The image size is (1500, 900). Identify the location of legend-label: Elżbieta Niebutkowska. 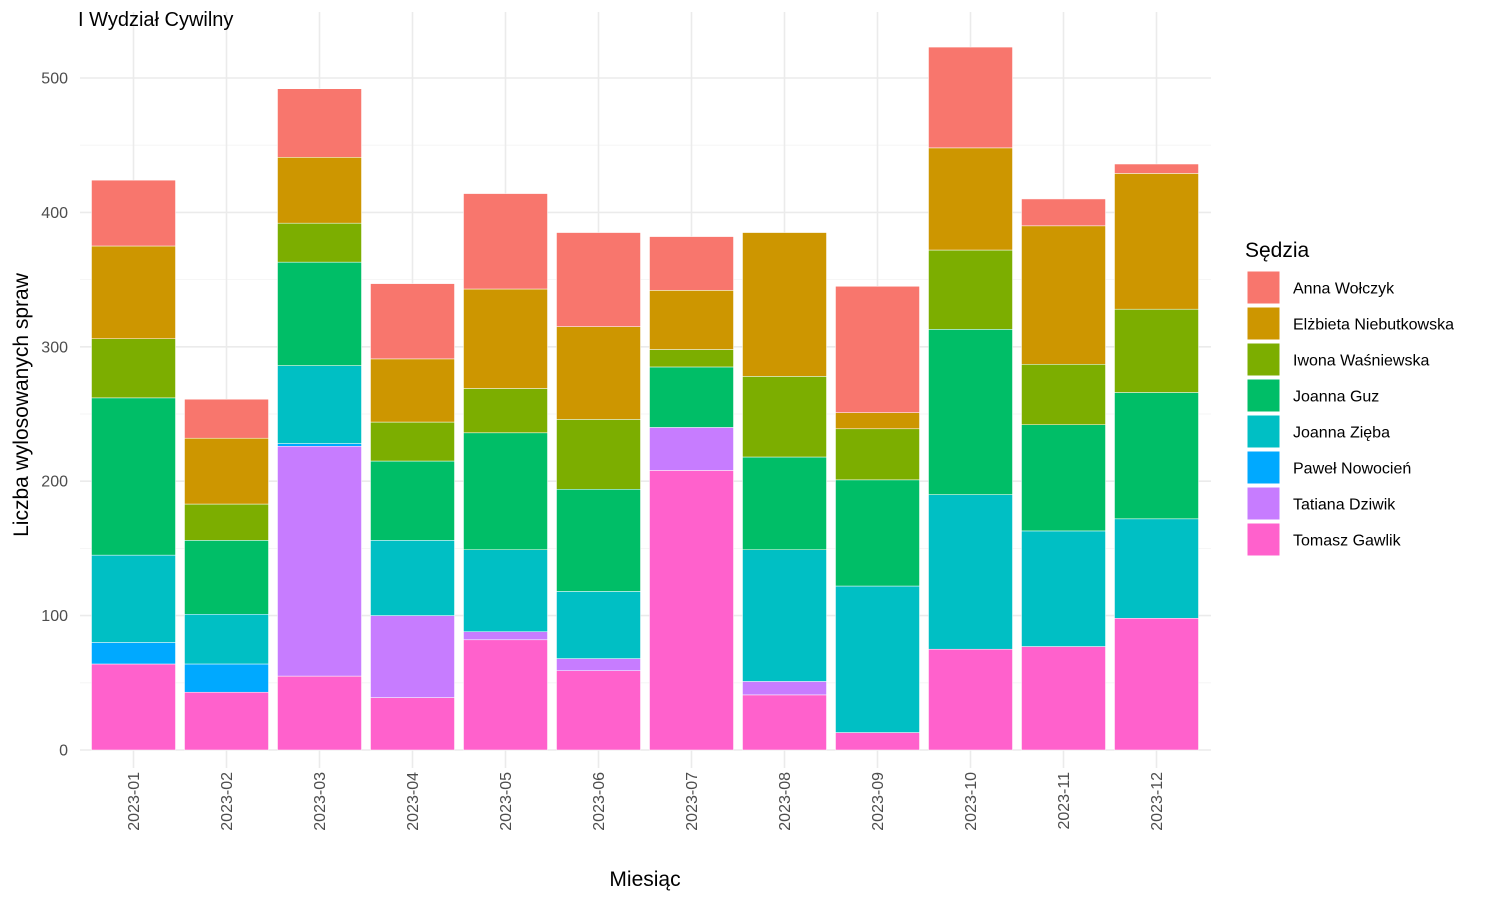
(1373, 325).